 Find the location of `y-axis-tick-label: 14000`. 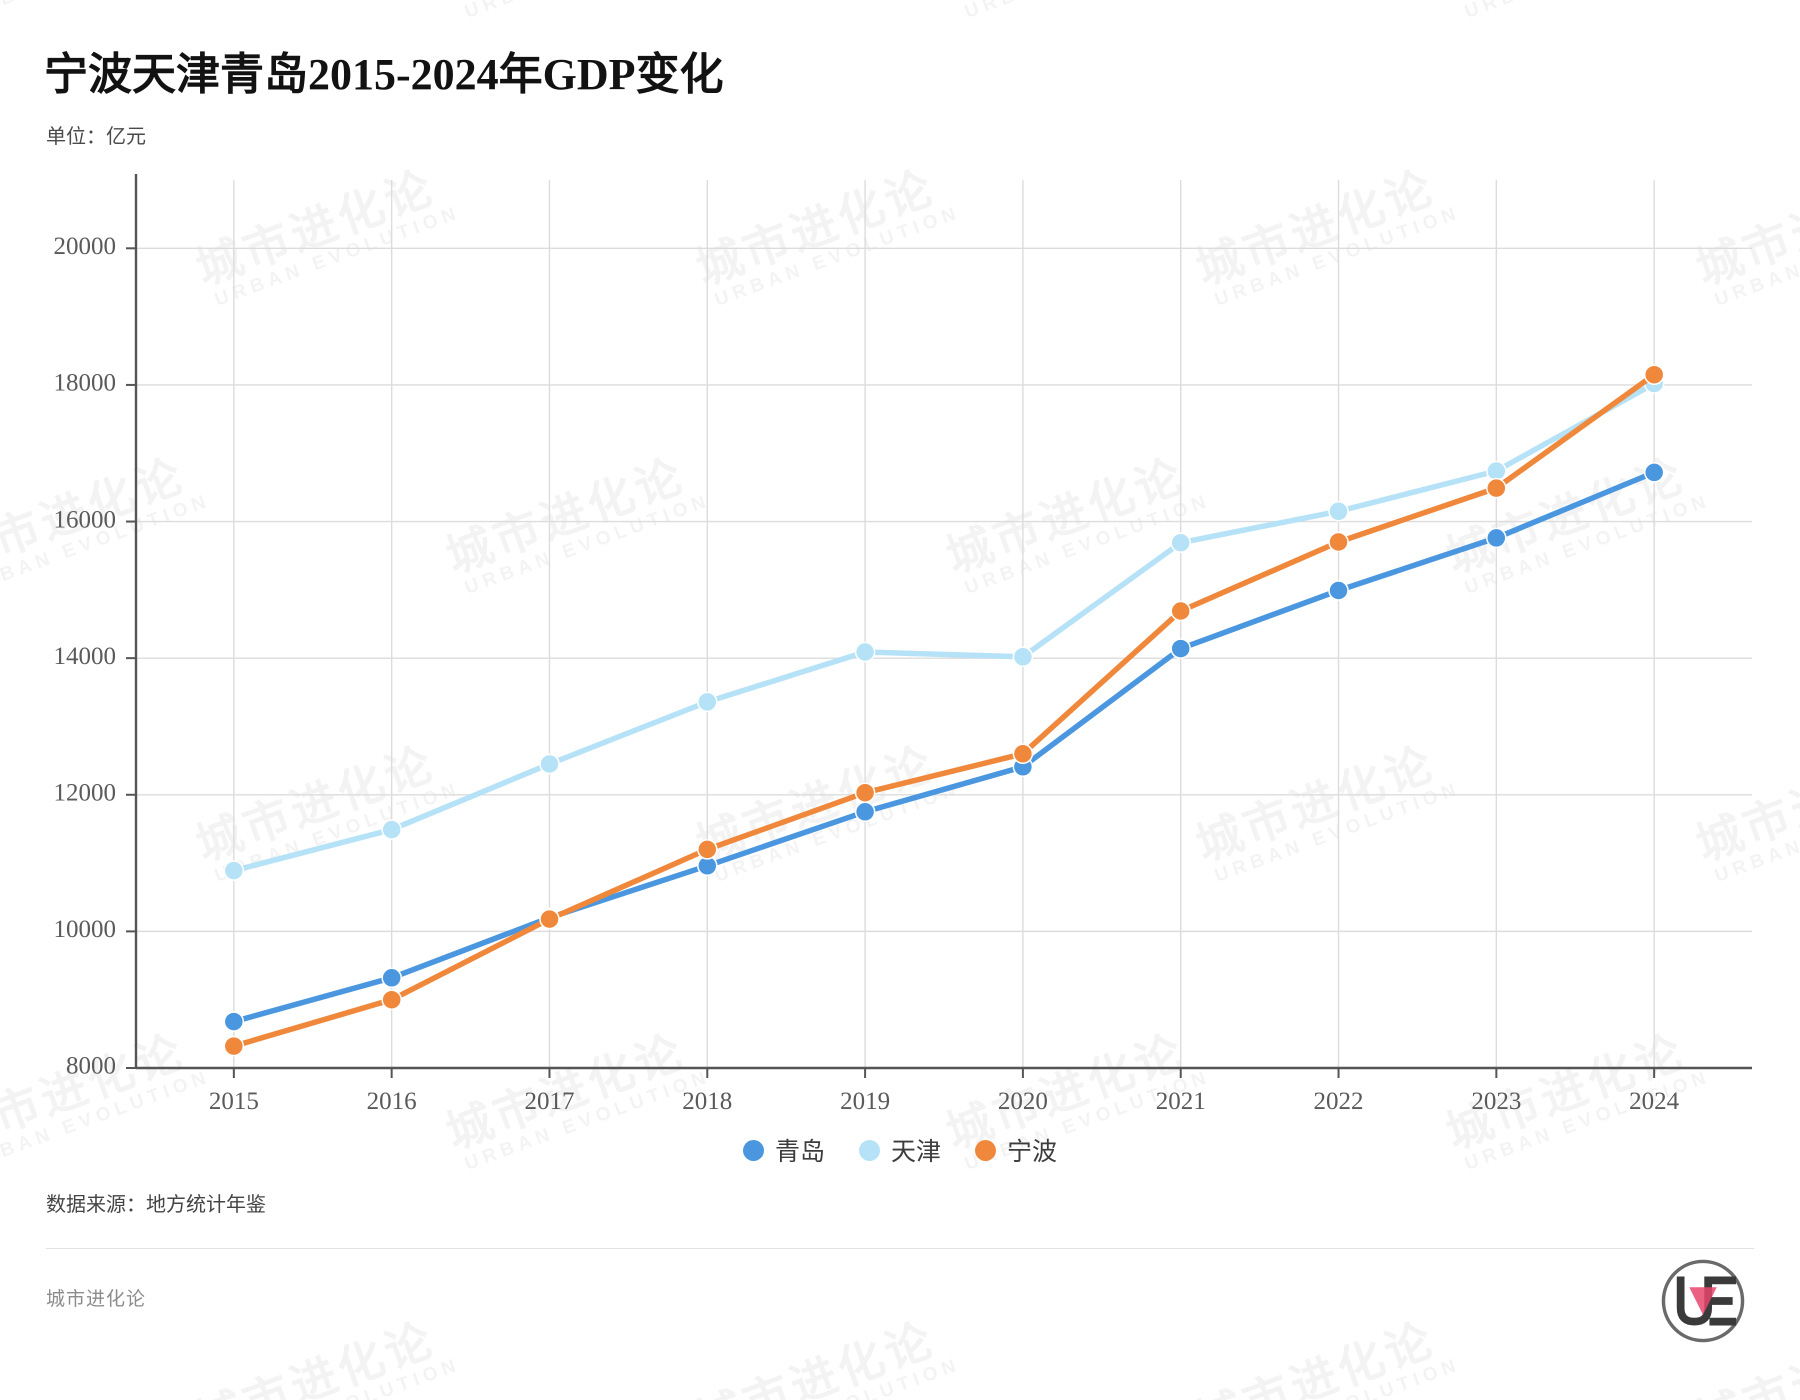

y-axis-tick-label: 14000 is located at coordinates (85, 656).